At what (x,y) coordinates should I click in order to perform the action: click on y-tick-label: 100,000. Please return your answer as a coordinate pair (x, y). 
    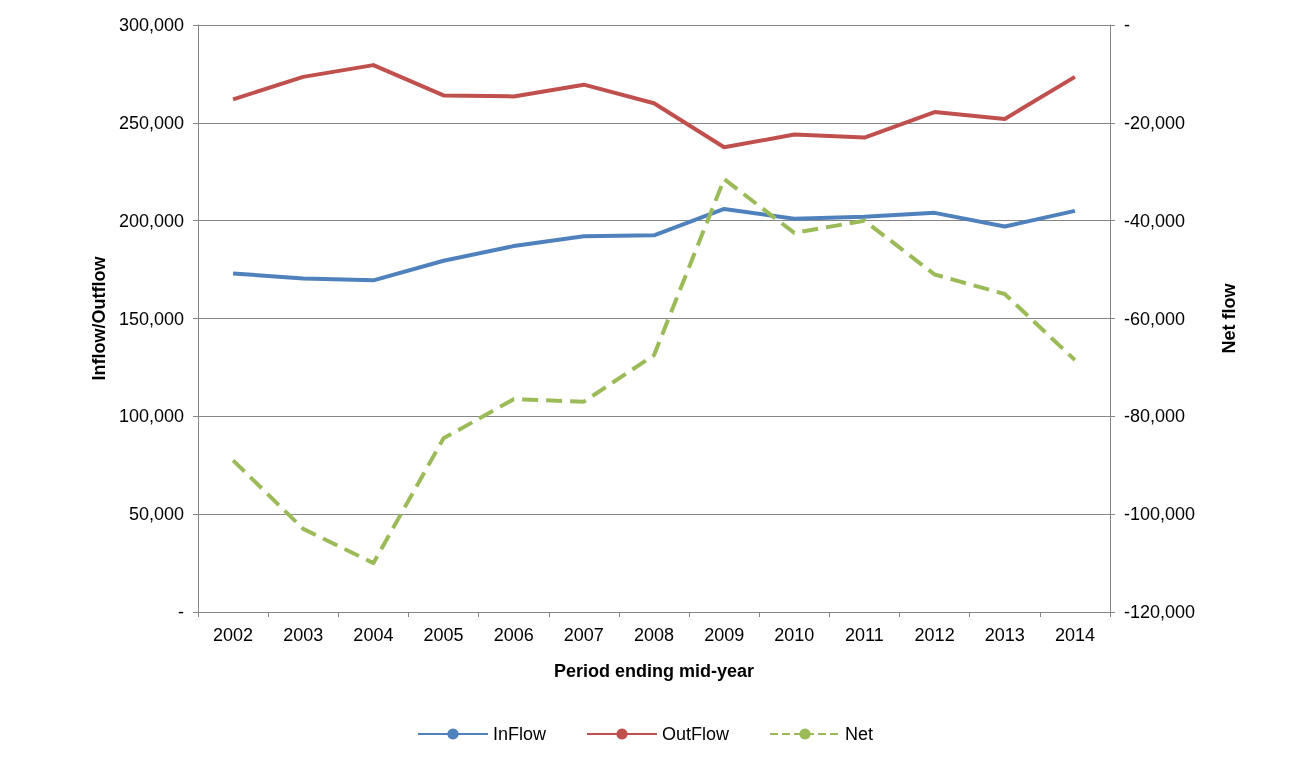
    Looking at the image, I should click on (151, 416).